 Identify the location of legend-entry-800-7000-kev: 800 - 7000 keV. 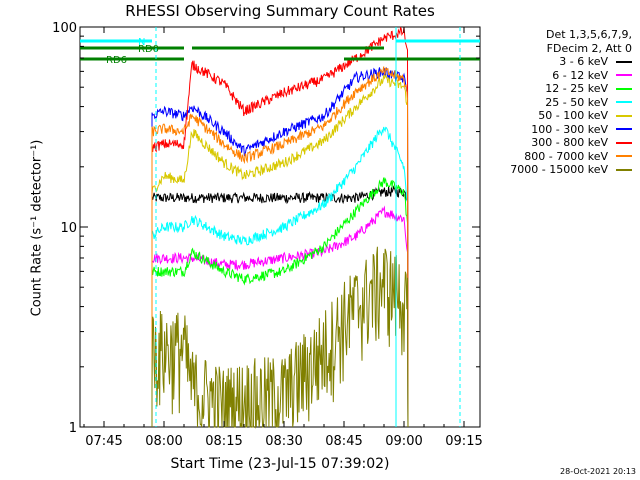
(571, 157).